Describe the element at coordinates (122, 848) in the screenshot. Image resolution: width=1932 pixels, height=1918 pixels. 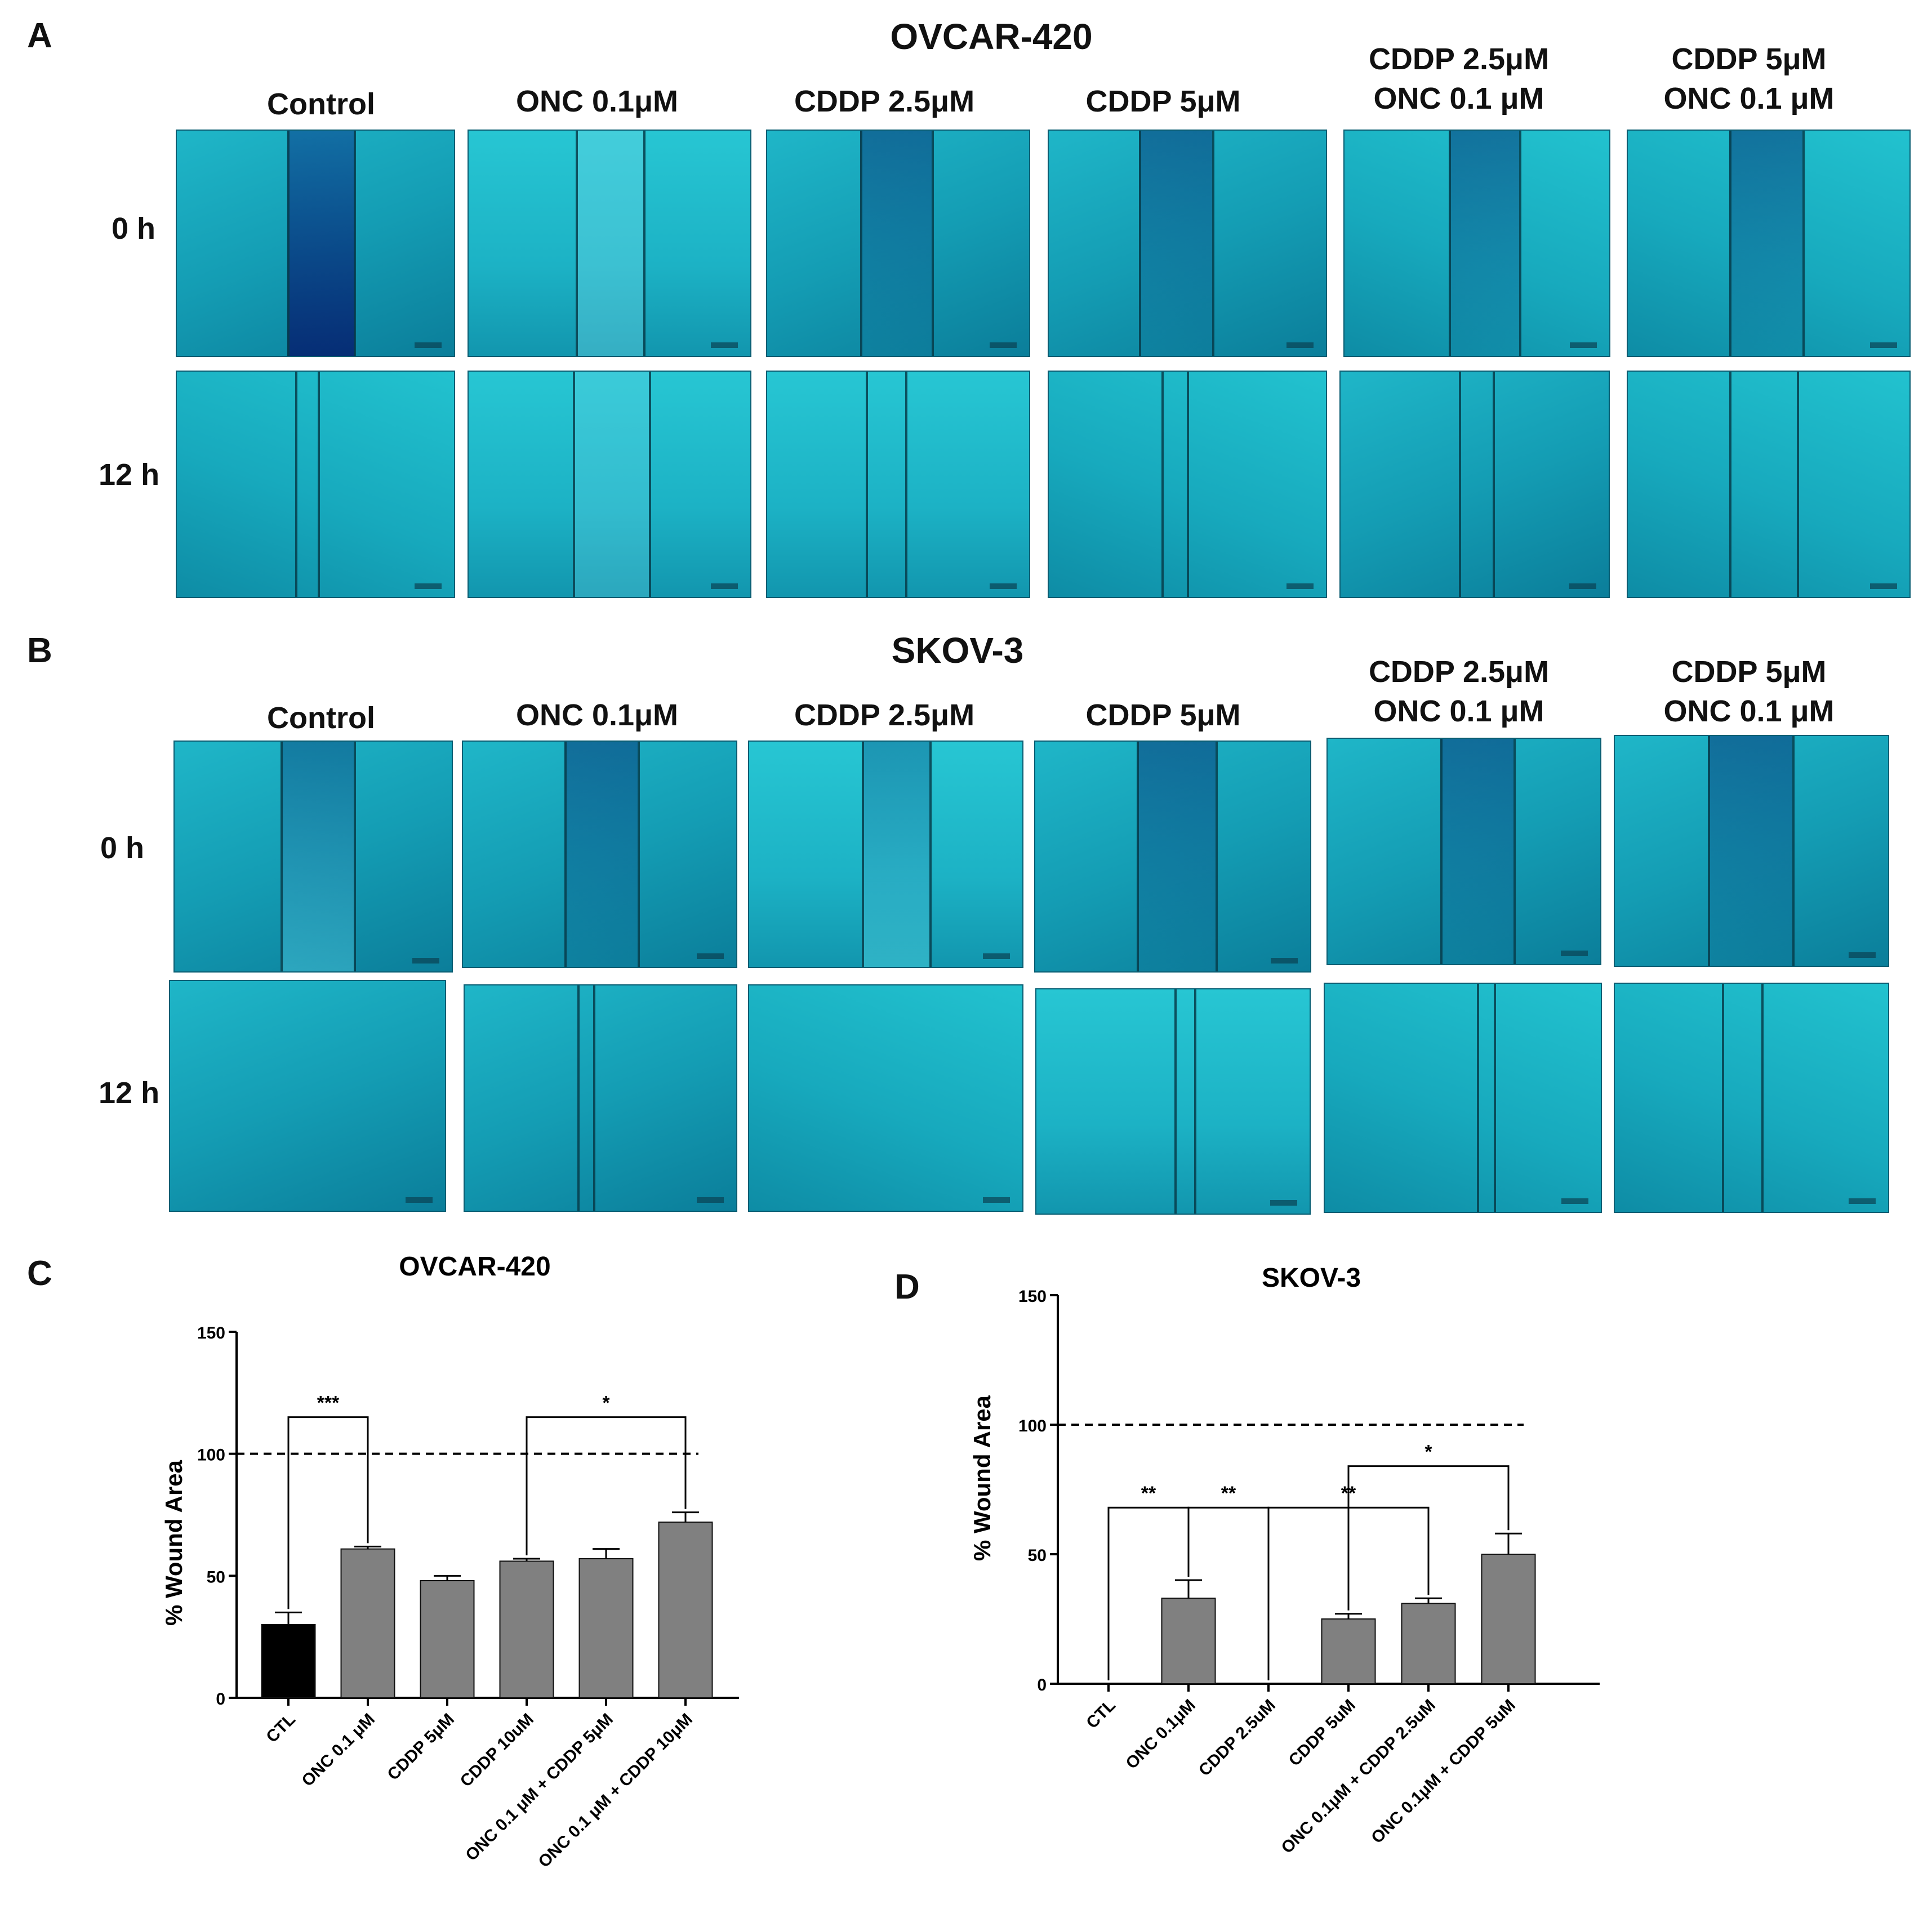
I see `panel-b-row-label: 0 h` at that location.